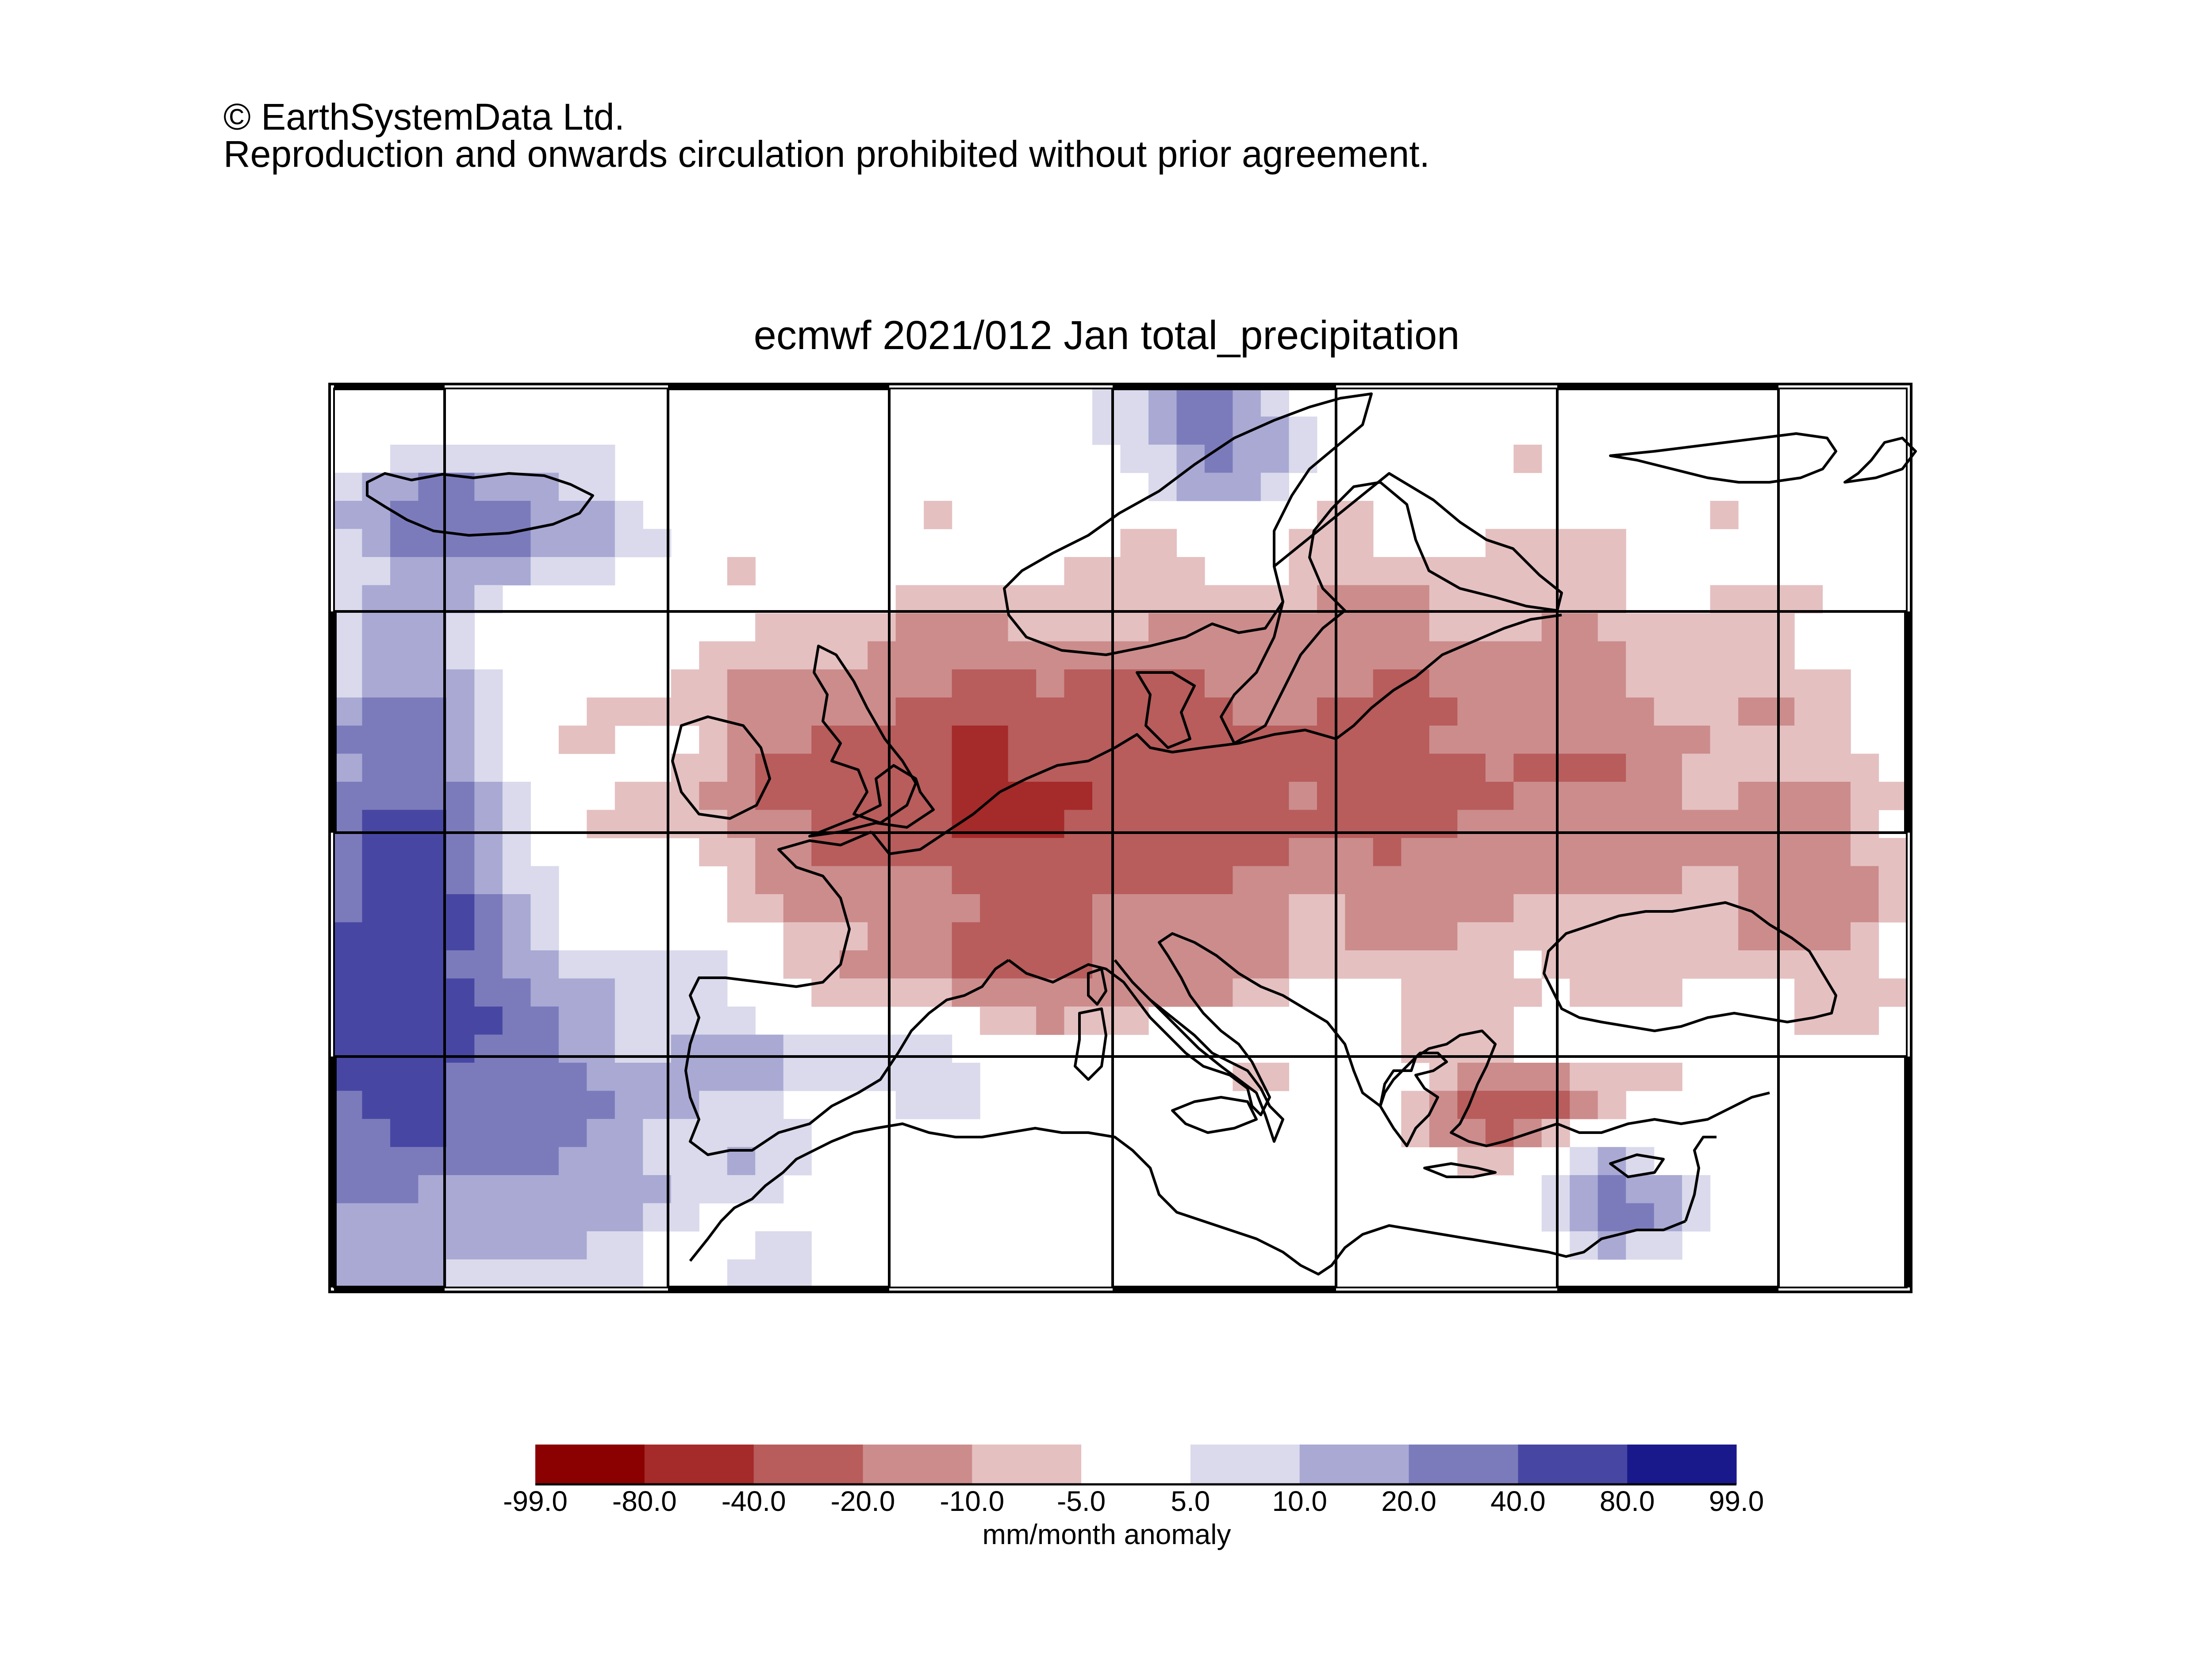 The width and height of the screenshot is (2212, 1660). I want to click on coastline-great-britain-south, so click(872, 801).